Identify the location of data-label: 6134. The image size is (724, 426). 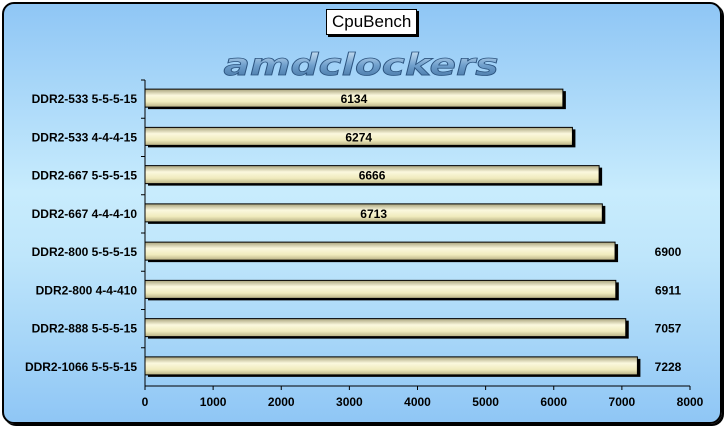
(354, 99).